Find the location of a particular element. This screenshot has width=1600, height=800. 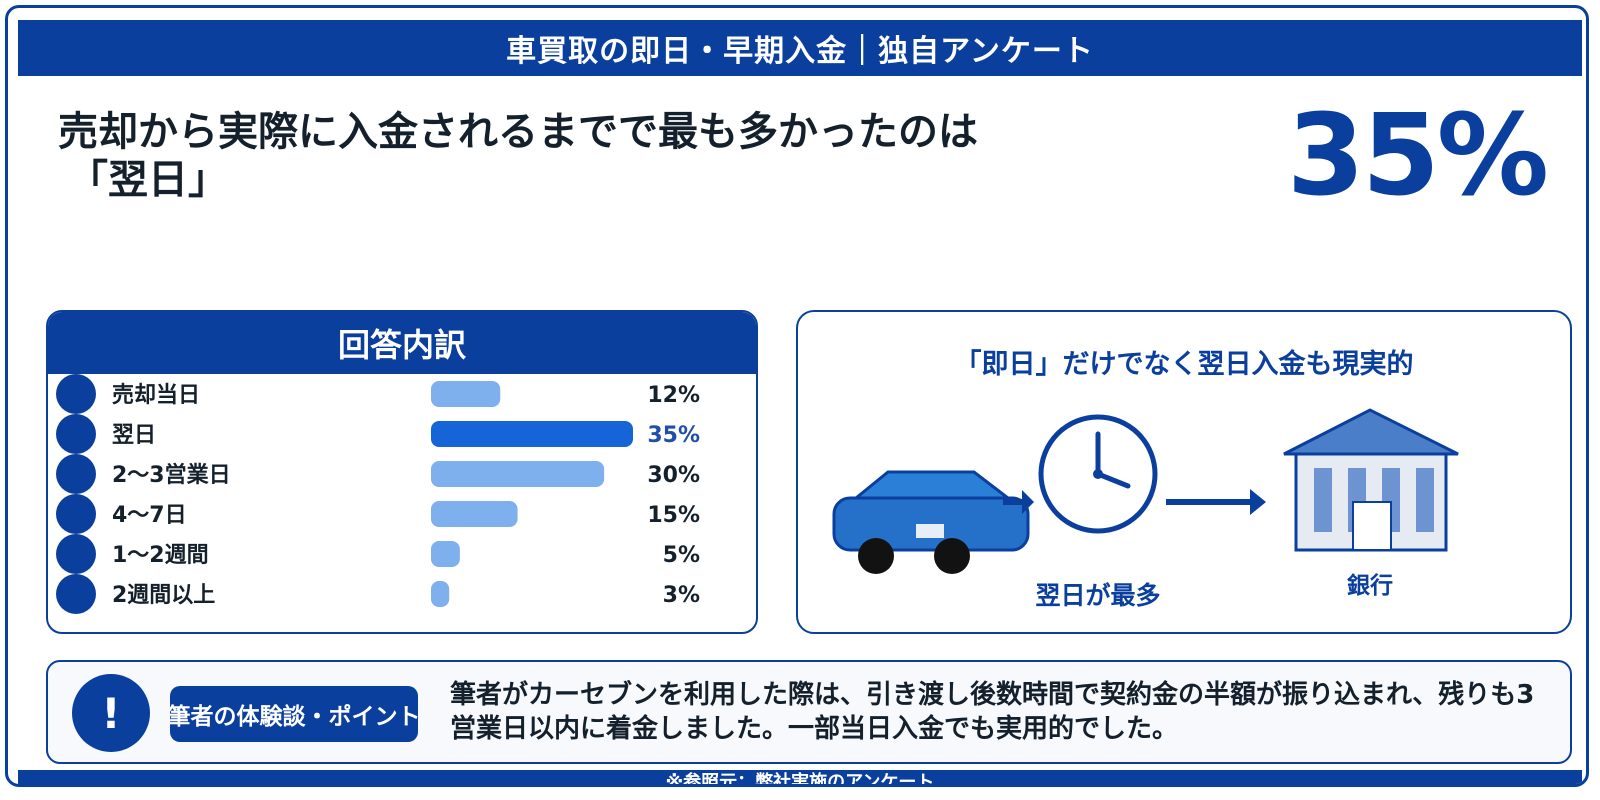

value-label: 12% is located at coordinates (673, 395).